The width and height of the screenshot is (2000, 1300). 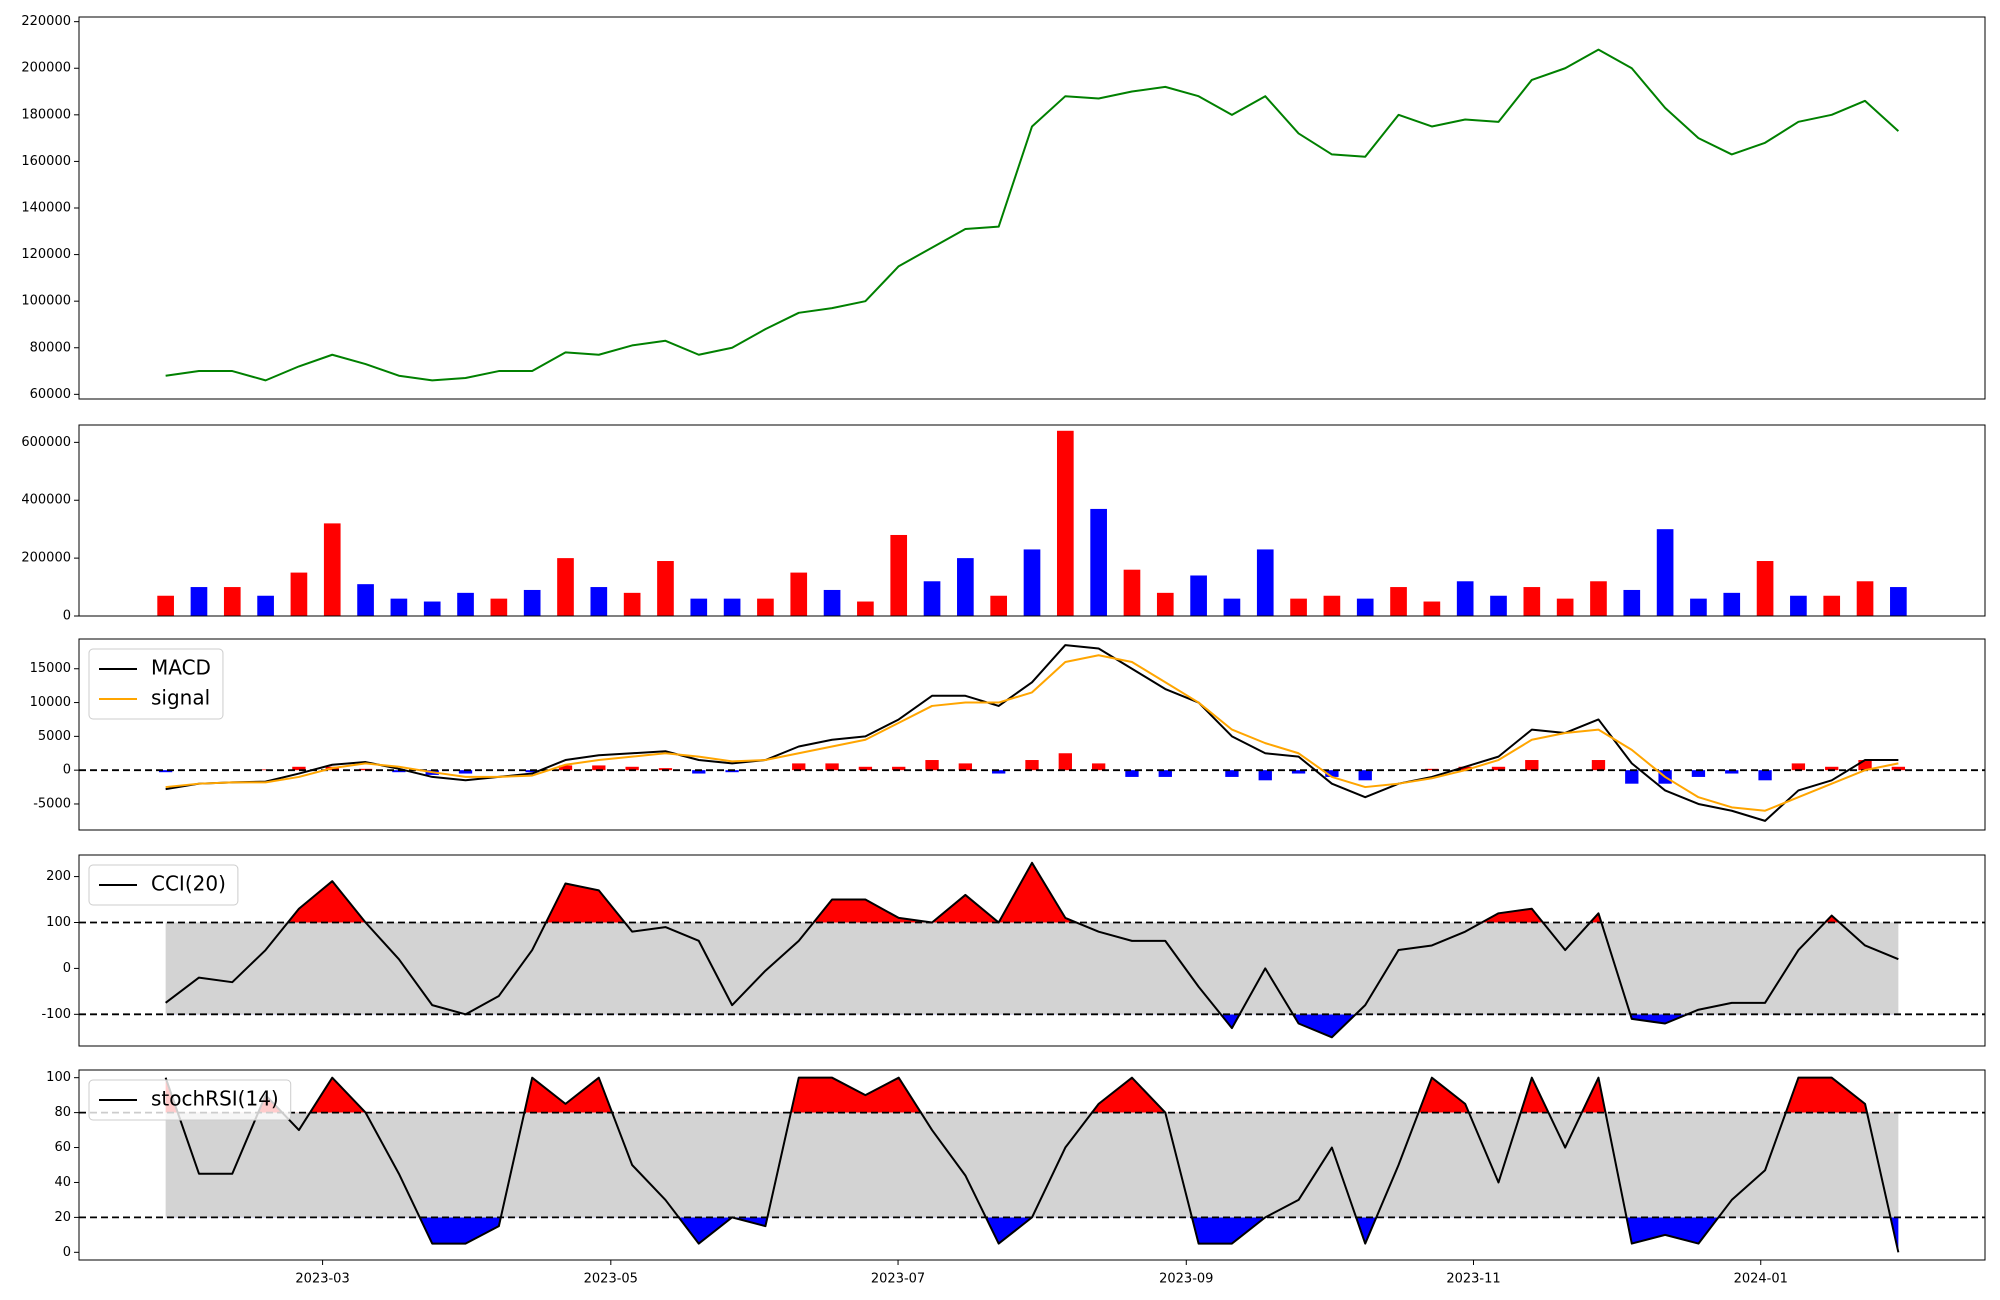 What do you see at coordinates (46, 68) in the screenshot?
I see `y-tick-label: 200000` at bounding box center [46, 68].